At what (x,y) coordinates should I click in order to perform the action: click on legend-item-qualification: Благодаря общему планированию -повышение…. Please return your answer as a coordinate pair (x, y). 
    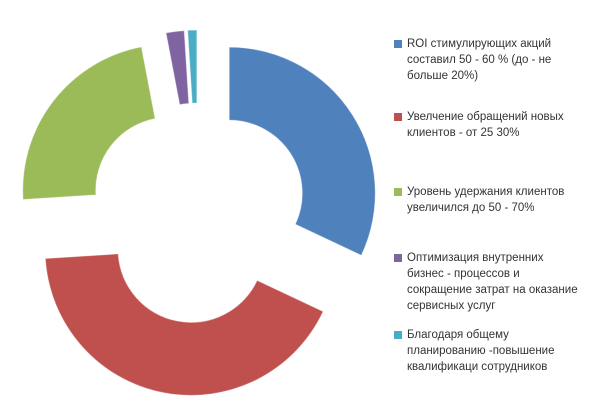
    Looking at the image, I should click on (497, 351).